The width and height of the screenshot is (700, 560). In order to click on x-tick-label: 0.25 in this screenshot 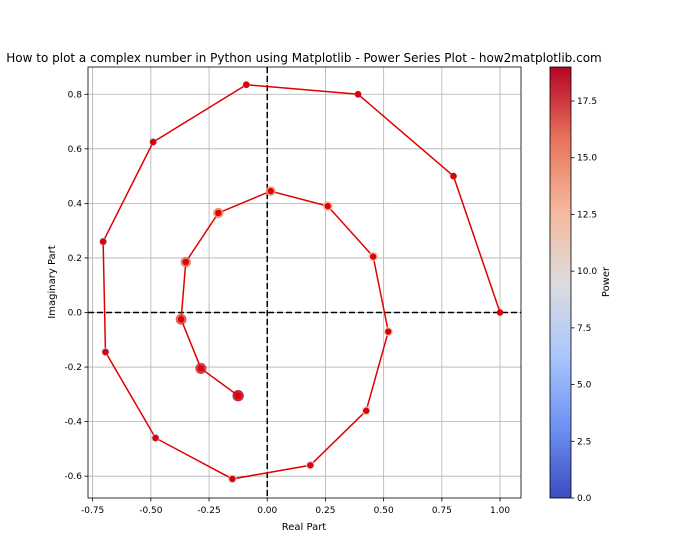, I will do `click(325, 511)`.